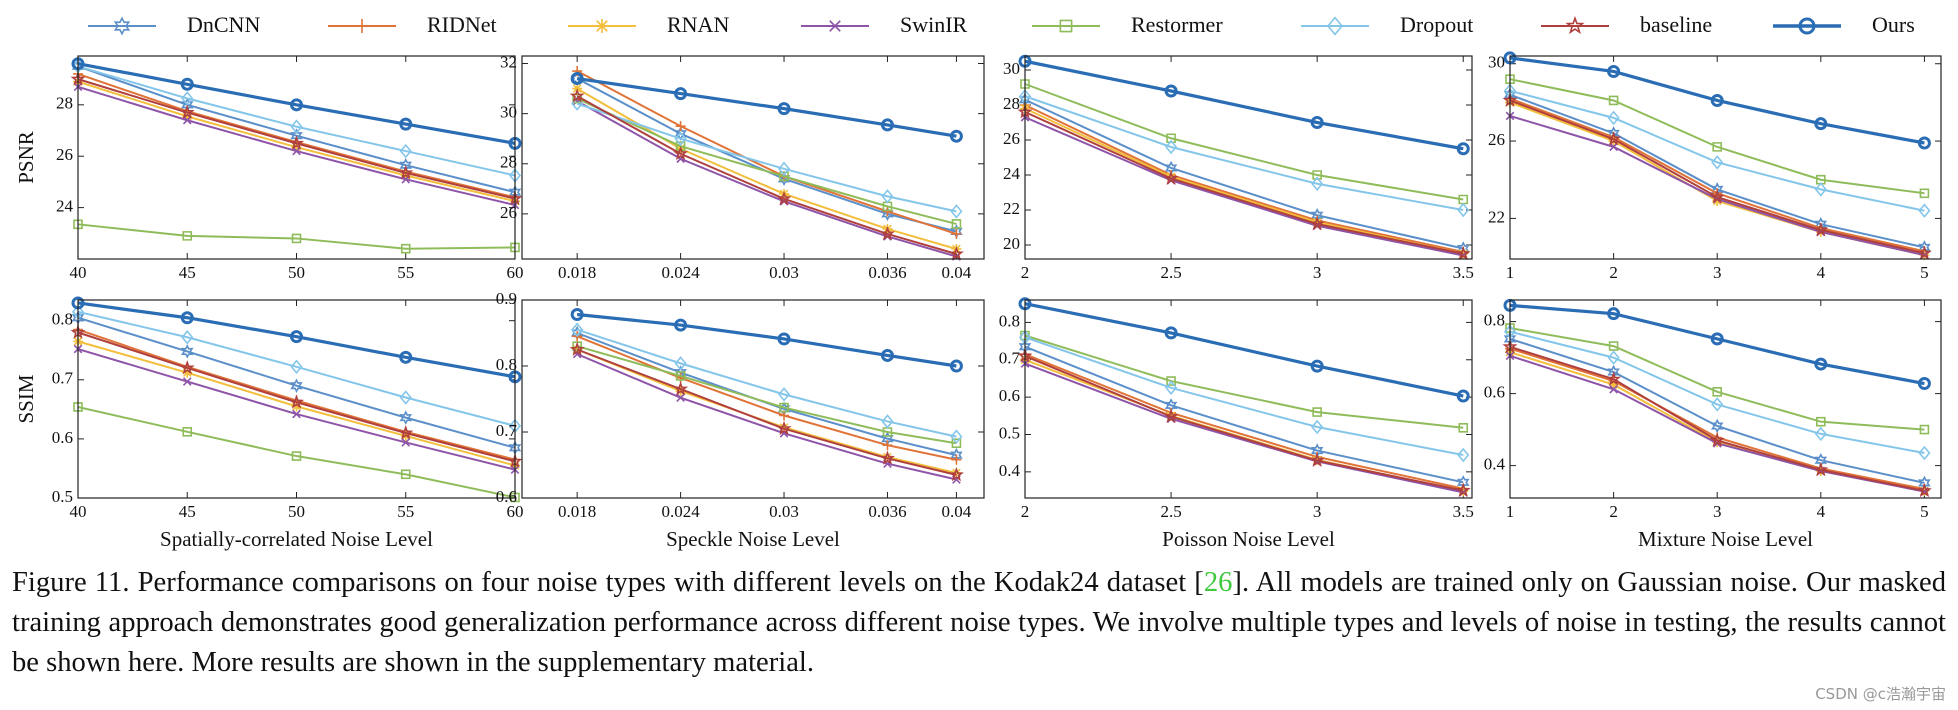 The image size is (1958, 710). I want to click on y-tick-label: 28, so click(508, 162).